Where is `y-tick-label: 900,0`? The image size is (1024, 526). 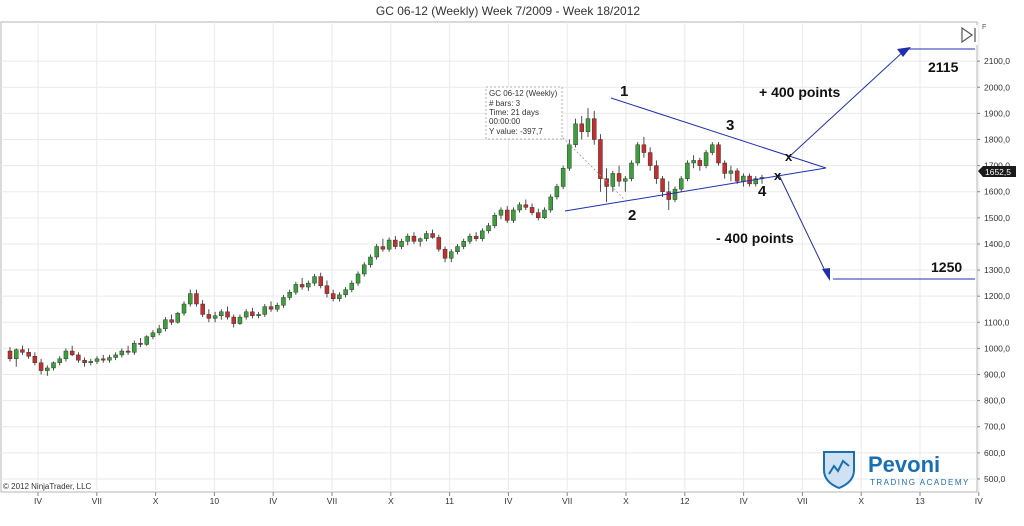
y-tick-label: 900,0 is located at coordinates (995, 375).